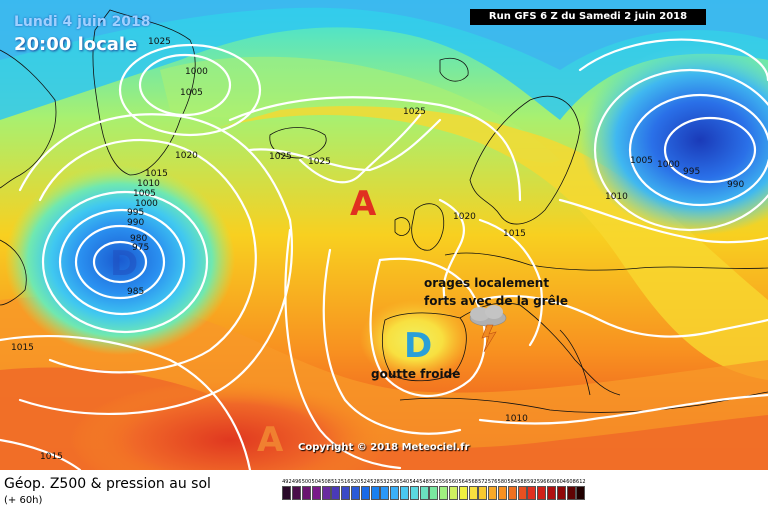 Image resolution: width=768 pixels, height=516 pixels. What do you see at coordinates (76, 44) in the screenshot?
I see `forecast-local-time: 20:00 locale` at bounding box center [76, 44].